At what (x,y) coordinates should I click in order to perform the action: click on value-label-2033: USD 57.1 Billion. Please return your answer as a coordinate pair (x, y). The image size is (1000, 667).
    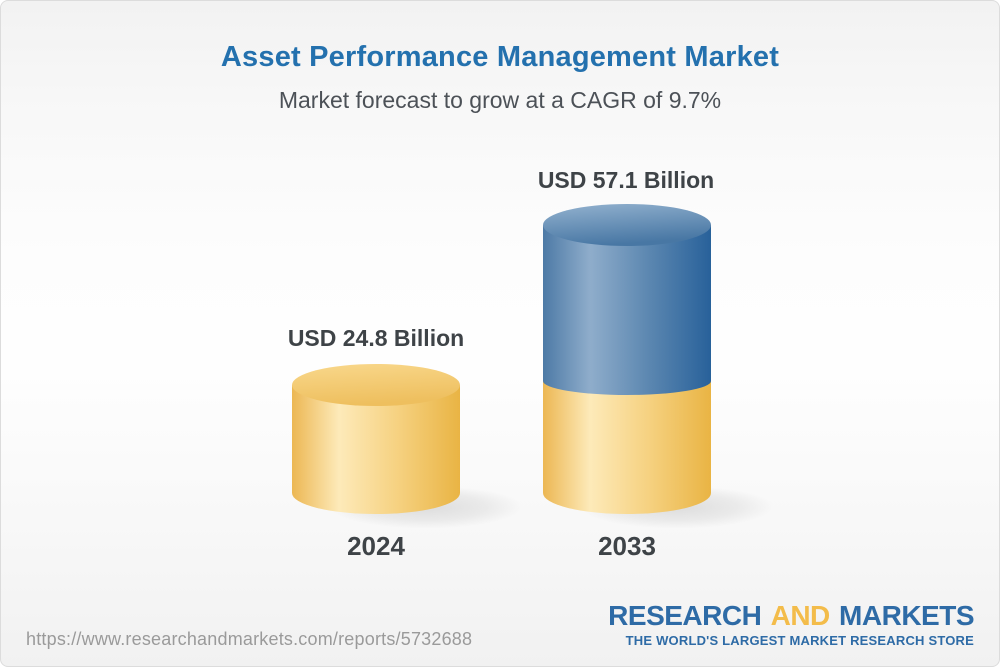
    Looking at the image, I should click on (626, 180).